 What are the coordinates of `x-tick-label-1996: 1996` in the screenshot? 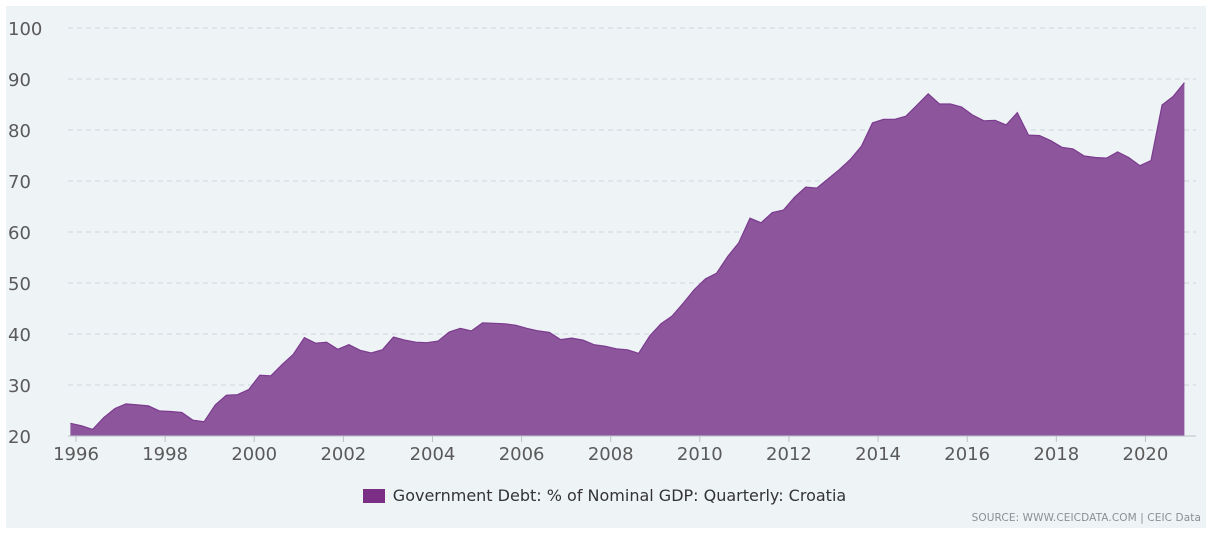 It's located at (76, 454).